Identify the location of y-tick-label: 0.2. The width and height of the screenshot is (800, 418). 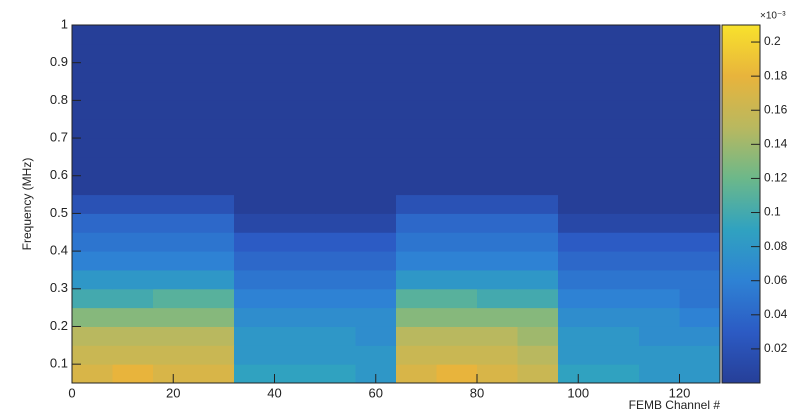
(59, 325).